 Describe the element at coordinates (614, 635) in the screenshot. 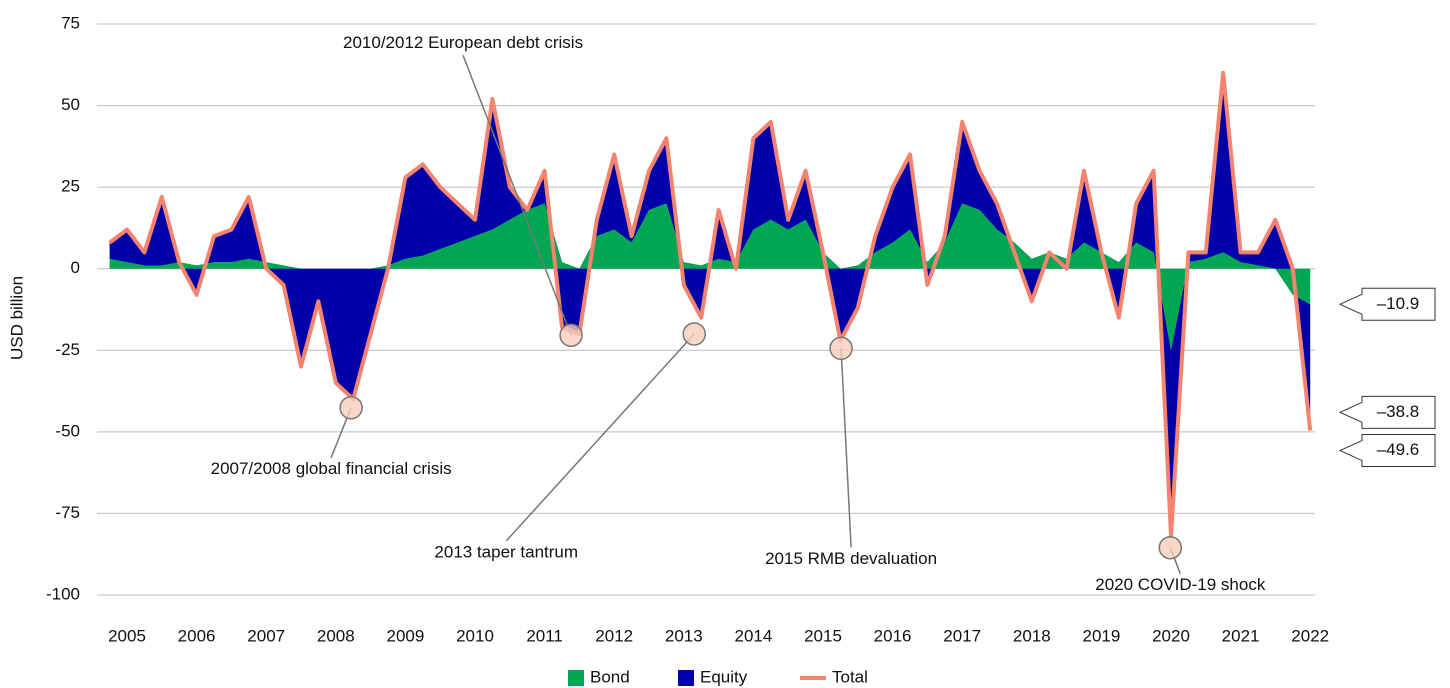

I see `x-tick-label: 2012` at that location.